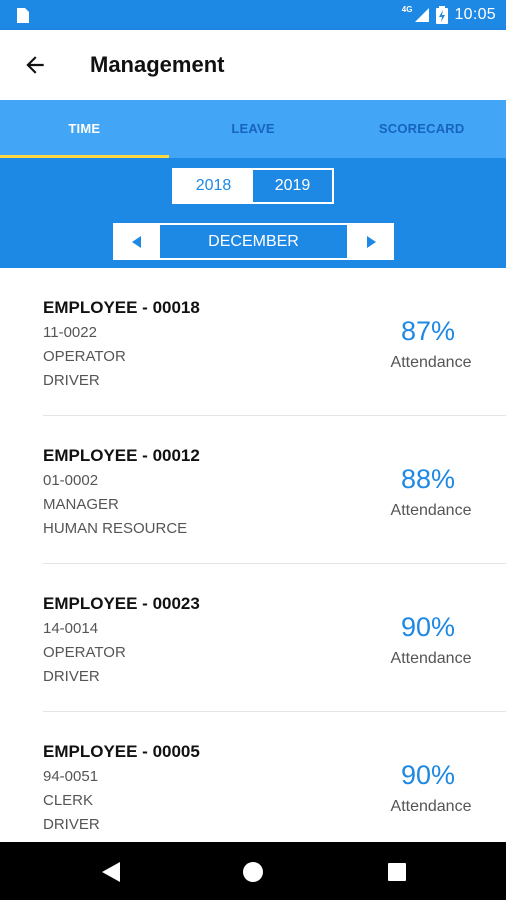 The image size is (506, 900). What do you see at coordinates (407, 9) in the screenshot?
I see `network-type: 4G` at bounding box center [407, 9].